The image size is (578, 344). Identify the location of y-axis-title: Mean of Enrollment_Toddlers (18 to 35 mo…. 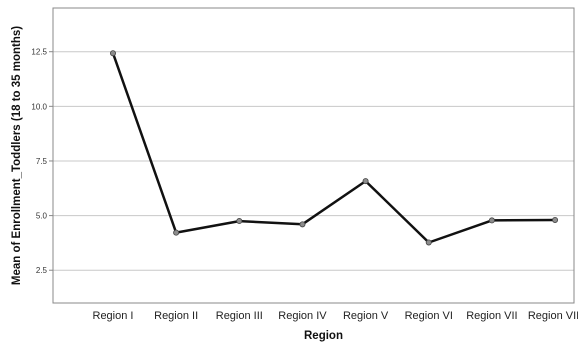
(17, 155).